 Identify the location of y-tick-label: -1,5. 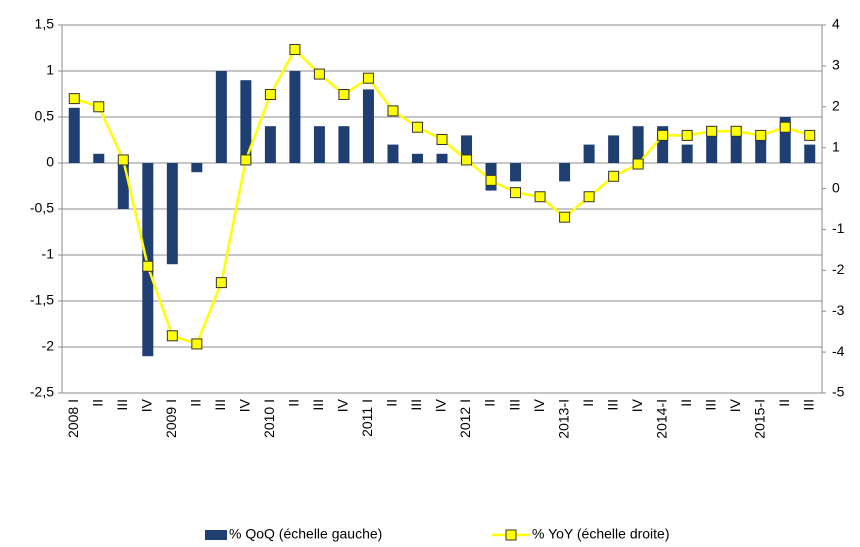
(42, 300).